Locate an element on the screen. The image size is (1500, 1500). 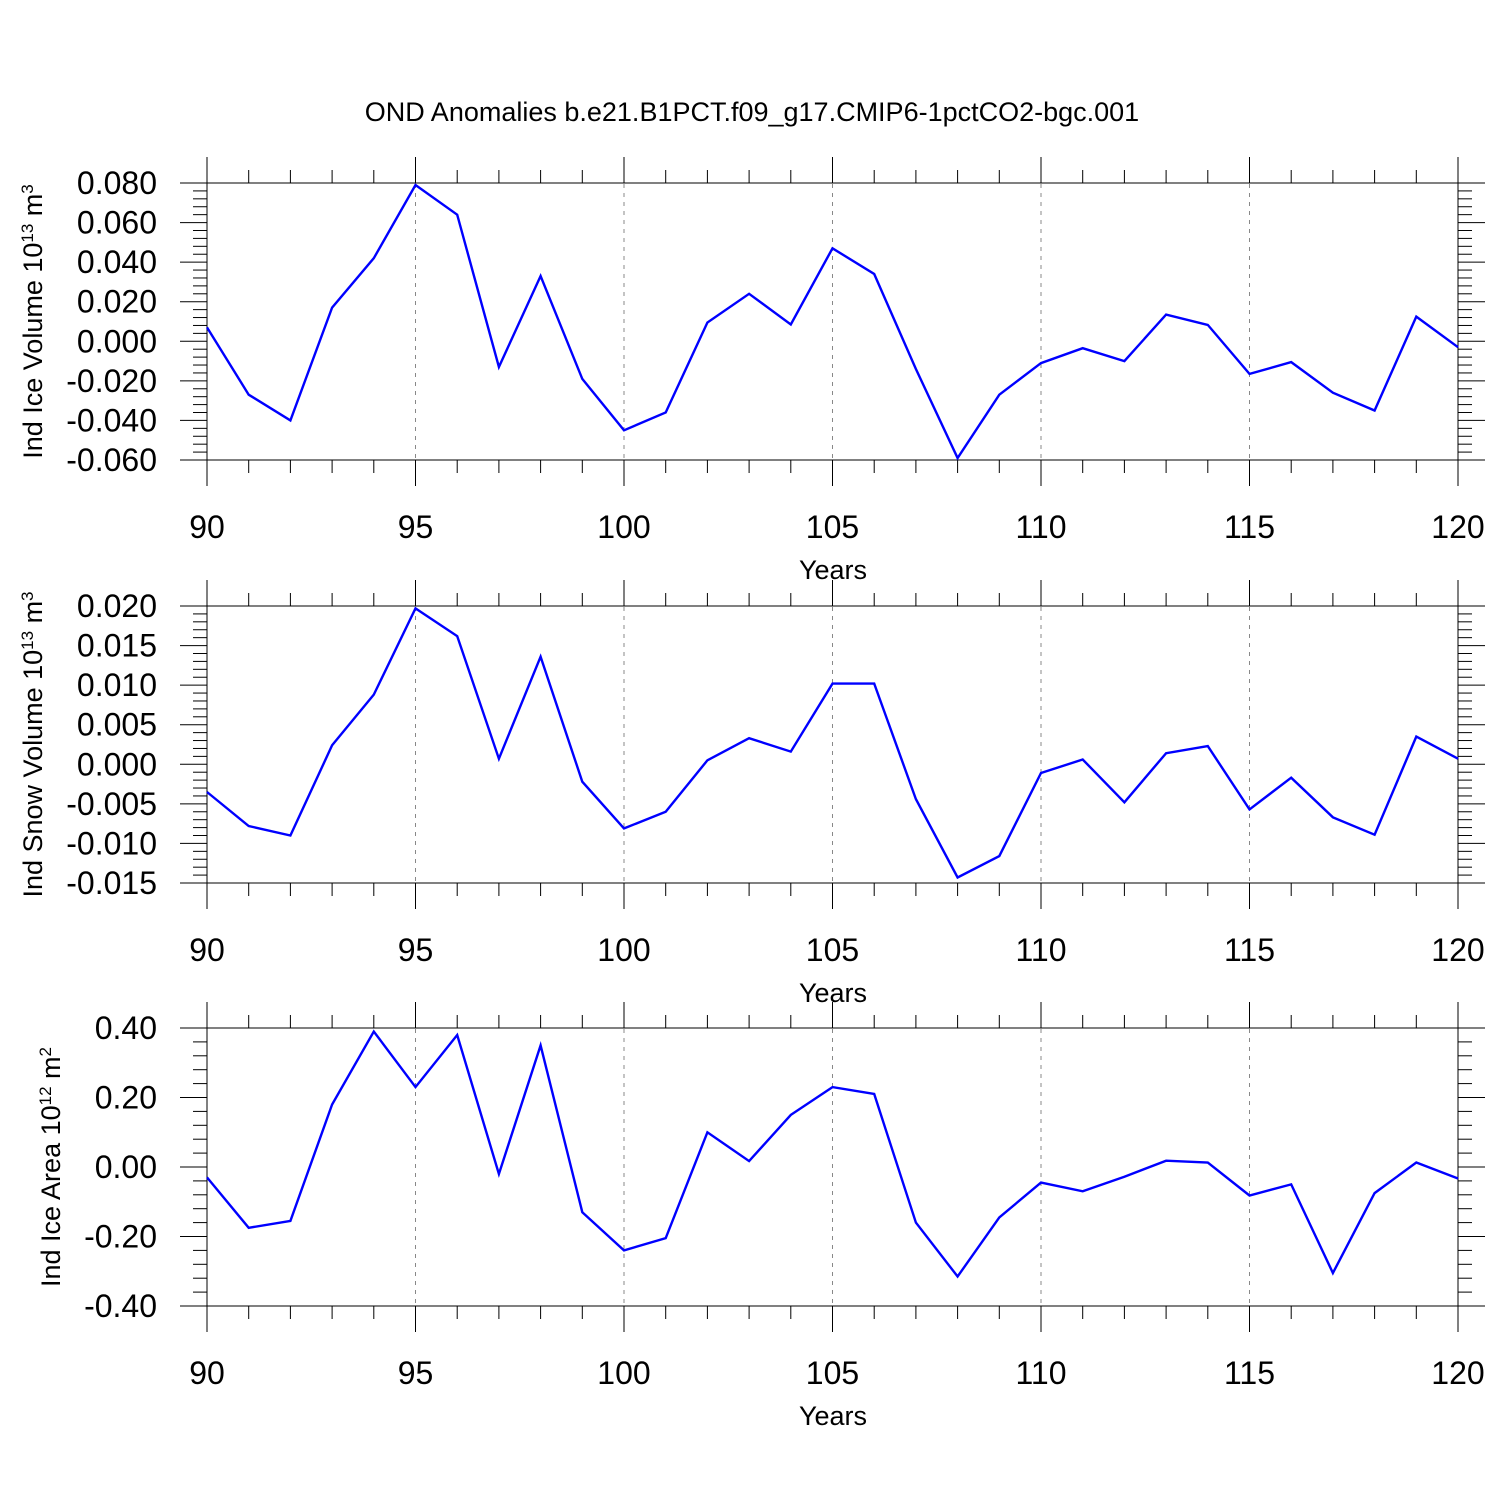
y-tick-label: -0.015 is located at coordinates (111, 883).